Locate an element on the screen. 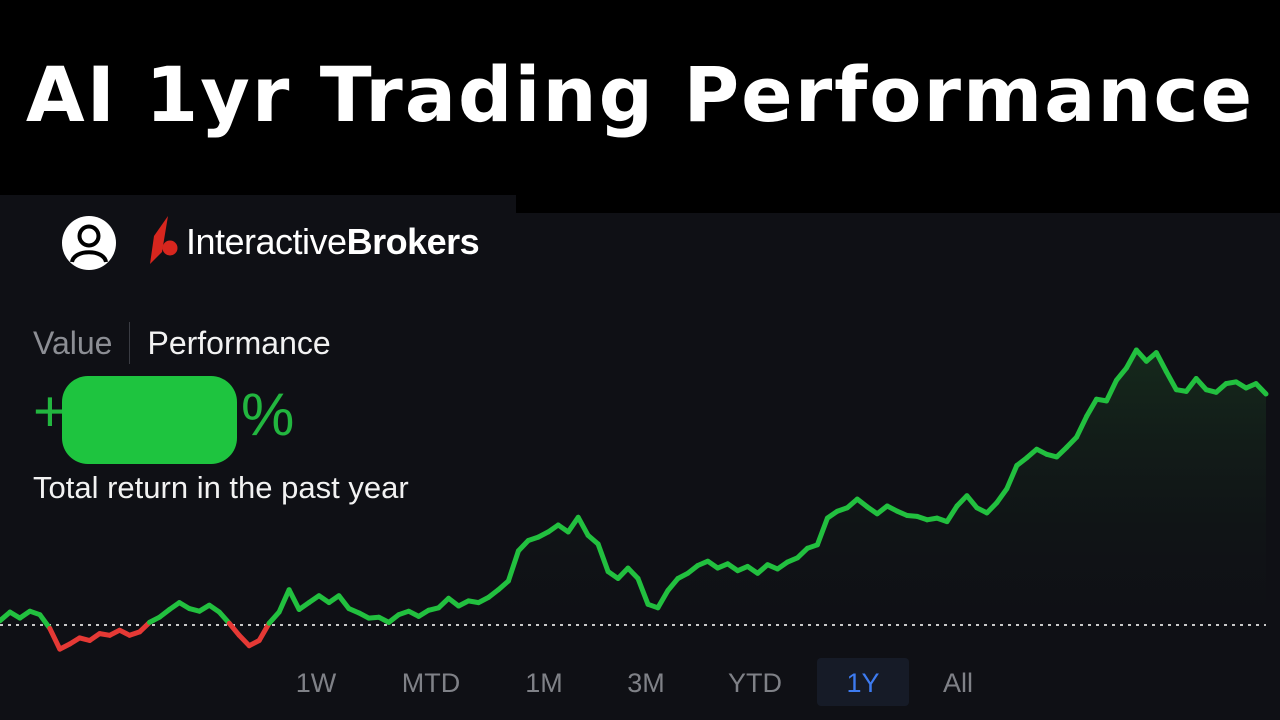 The width and height of the screenshot is (1280, 720). range-1y: 1Y is located at coordinates (863, 682).